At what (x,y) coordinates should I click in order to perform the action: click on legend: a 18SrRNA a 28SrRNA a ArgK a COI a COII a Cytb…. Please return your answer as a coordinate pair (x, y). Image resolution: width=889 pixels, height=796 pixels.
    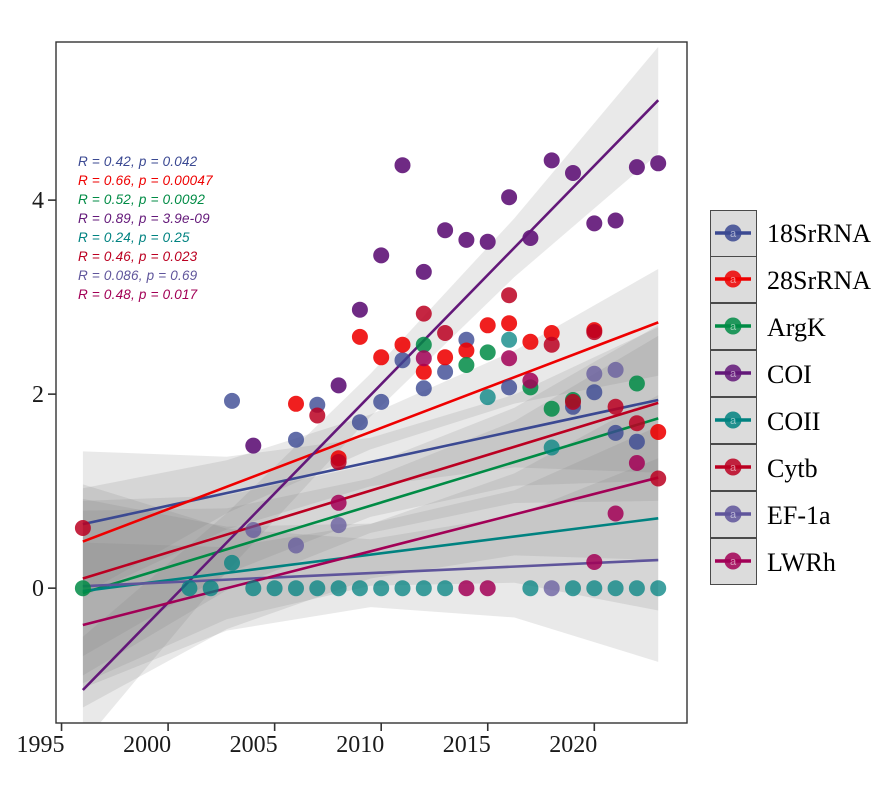
    Looking at the image, I should click on (790, 398).